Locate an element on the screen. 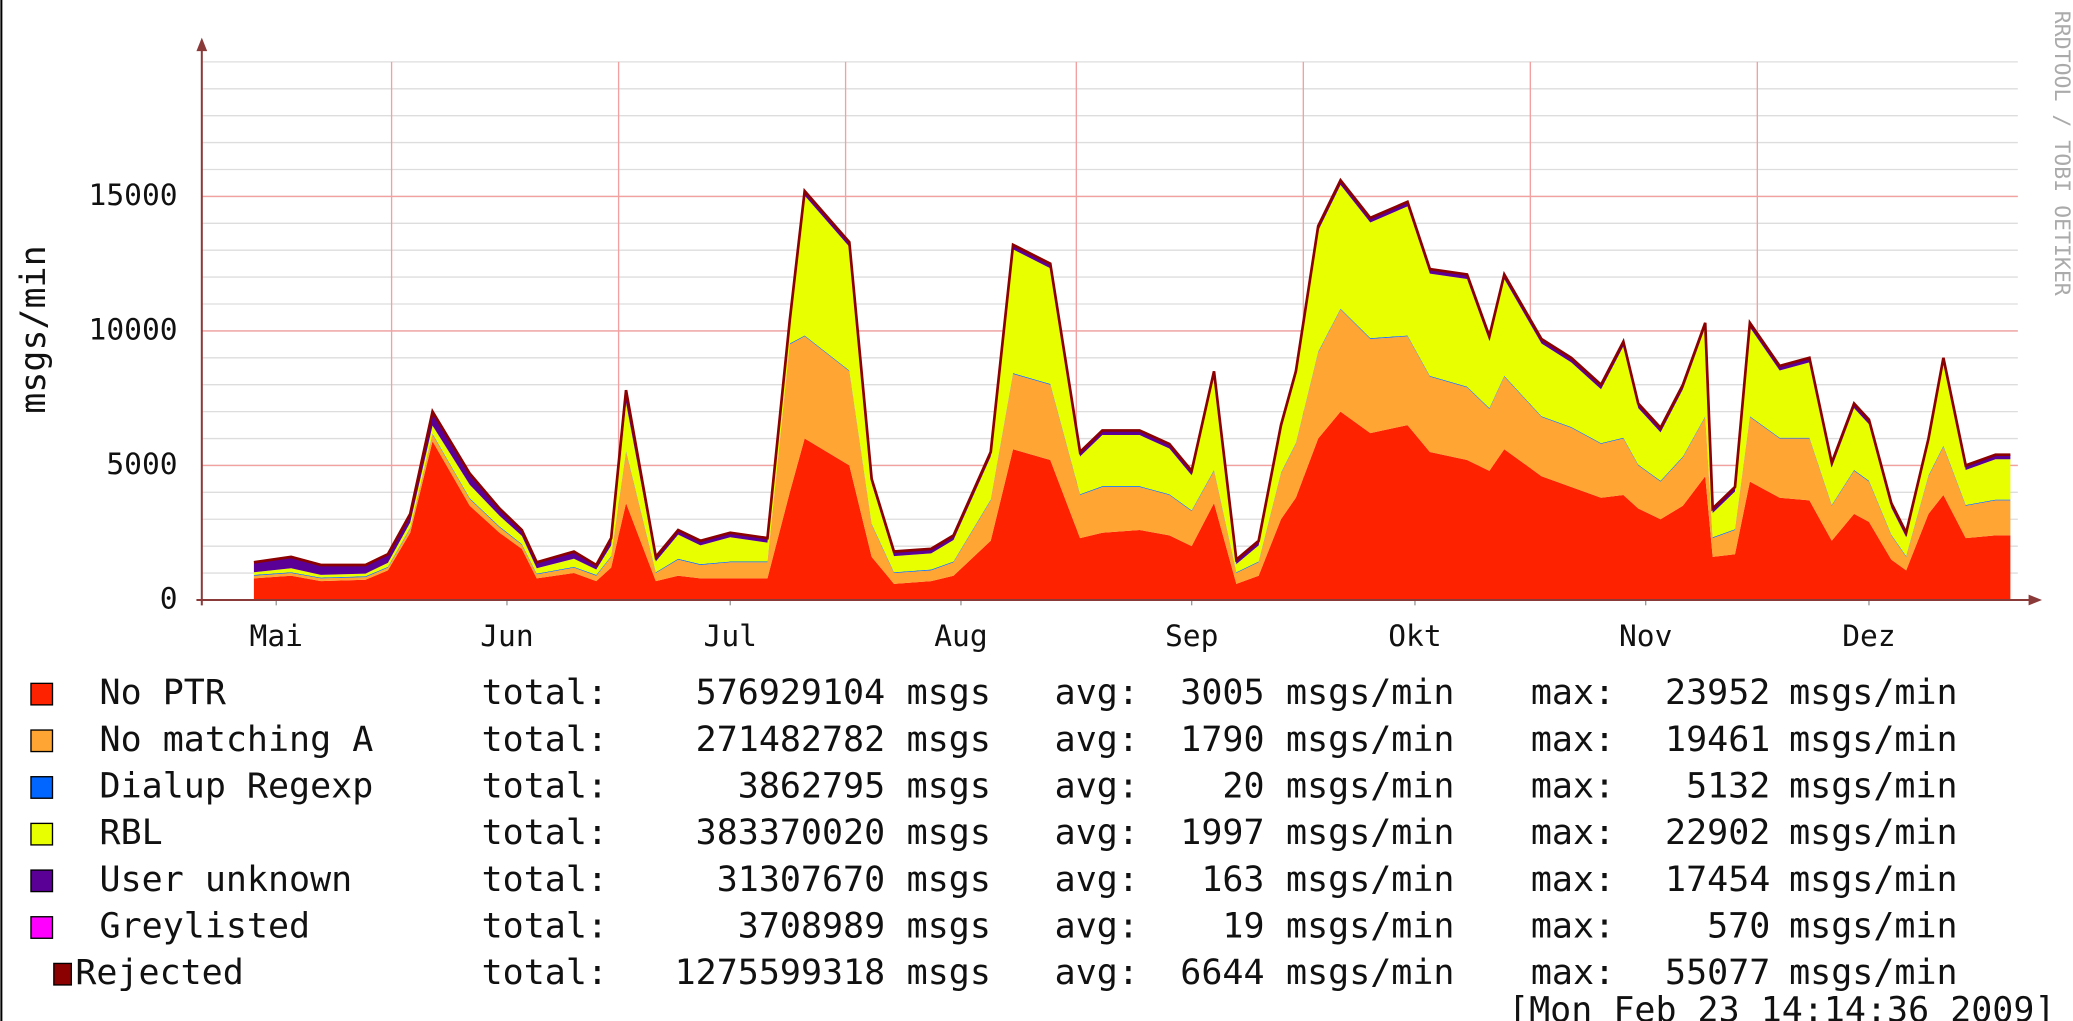 The height and width of the screenshot is (1021, 2073). y-tick-label: 5000 is located at coordinates (141, 464).